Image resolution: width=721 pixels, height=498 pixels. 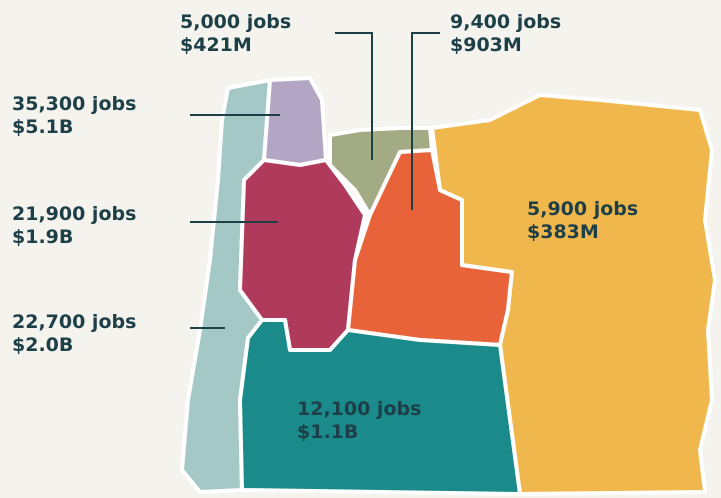 I want to click on region-label: 35,300 jobs $5.1B, so click(x=77, y=115).